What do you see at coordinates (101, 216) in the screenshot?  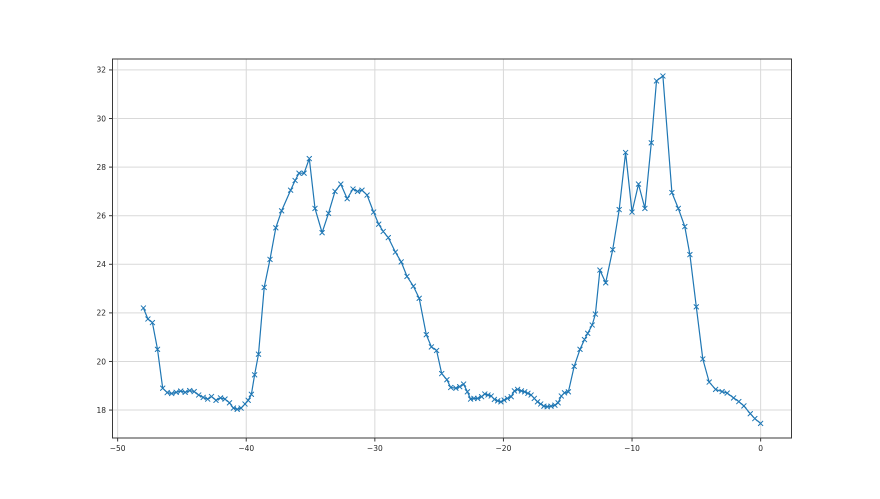 I see `y-tick-label: 26` at bounding box center [101, 216].